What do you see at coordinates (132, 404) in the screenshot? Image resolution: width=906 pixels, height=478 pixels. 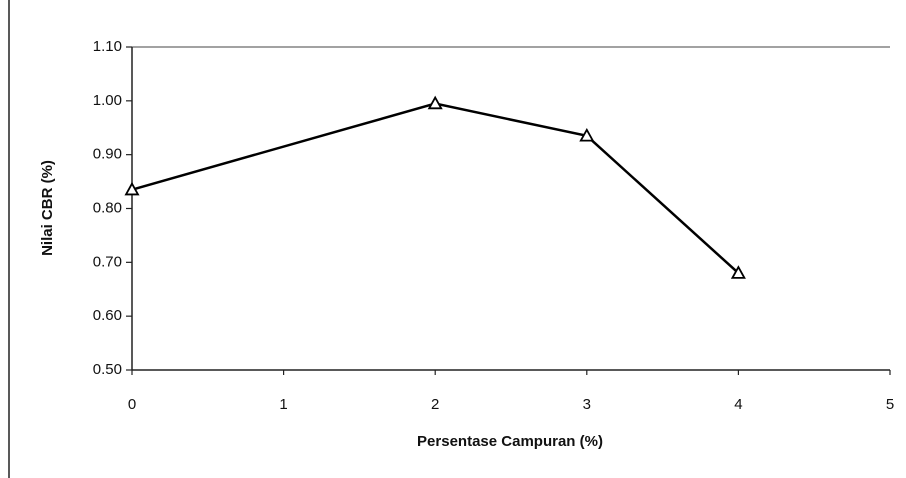 I see `x-tick-label: 0` at bounding box center [132, 404].